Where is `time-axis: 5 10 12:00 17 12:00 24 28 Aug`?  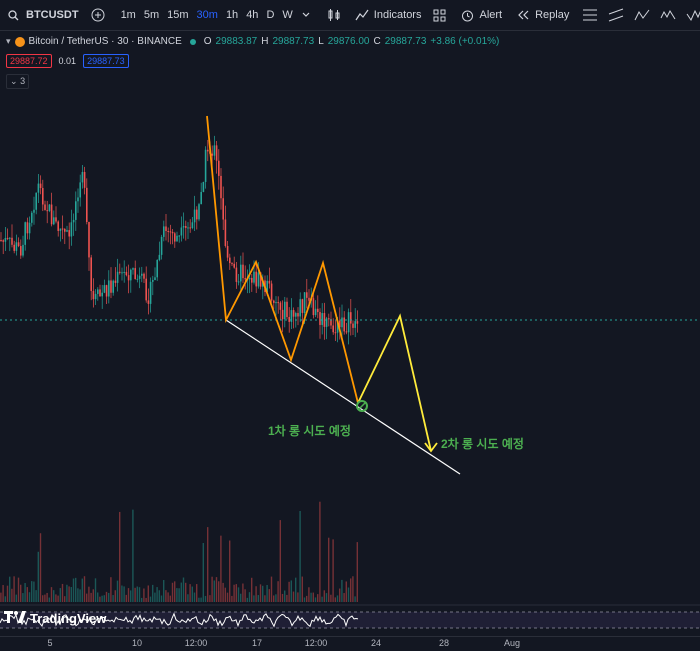
time-axis: 5 10 12:00 17 12:00 24 28 Aug is located at coordinates (350, 643).